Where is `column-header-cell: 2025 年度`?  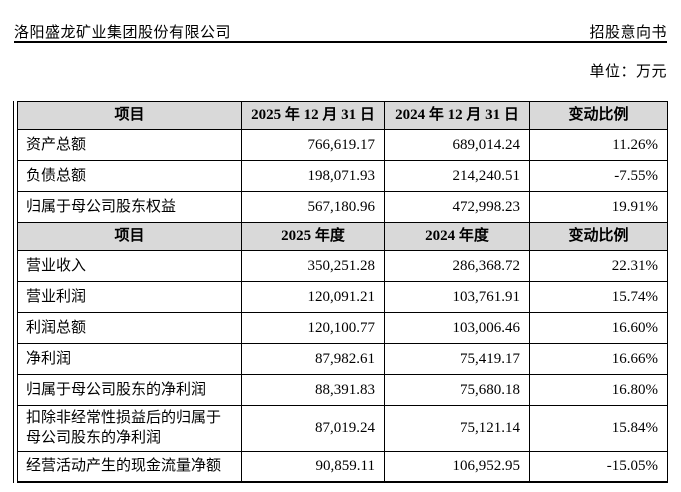 column-header-cell: 2025 年度 is located at coordinates (313, 236).